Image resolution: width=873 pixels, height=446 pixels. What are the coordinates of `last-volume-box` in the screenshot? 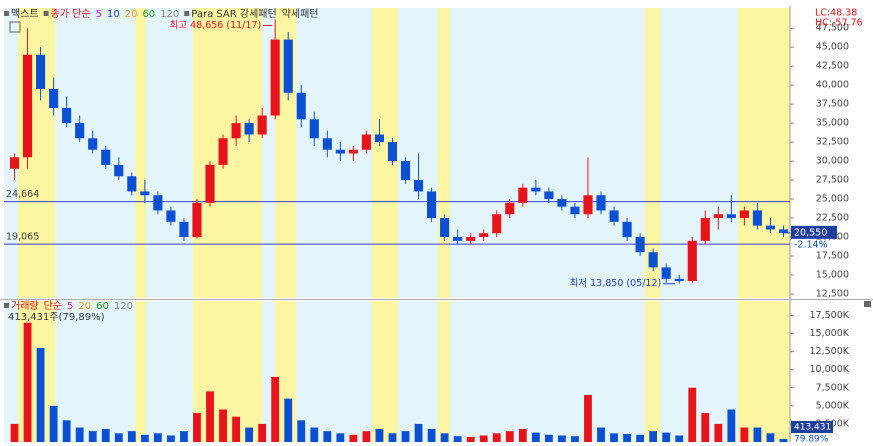 It's located at (812, 427).